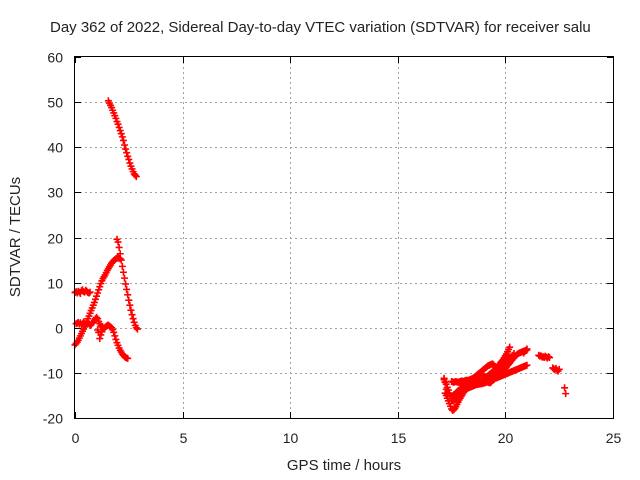 This screenshot has height=480, width=640. I want to click on x-tick-label: 15, so click(399, 438).